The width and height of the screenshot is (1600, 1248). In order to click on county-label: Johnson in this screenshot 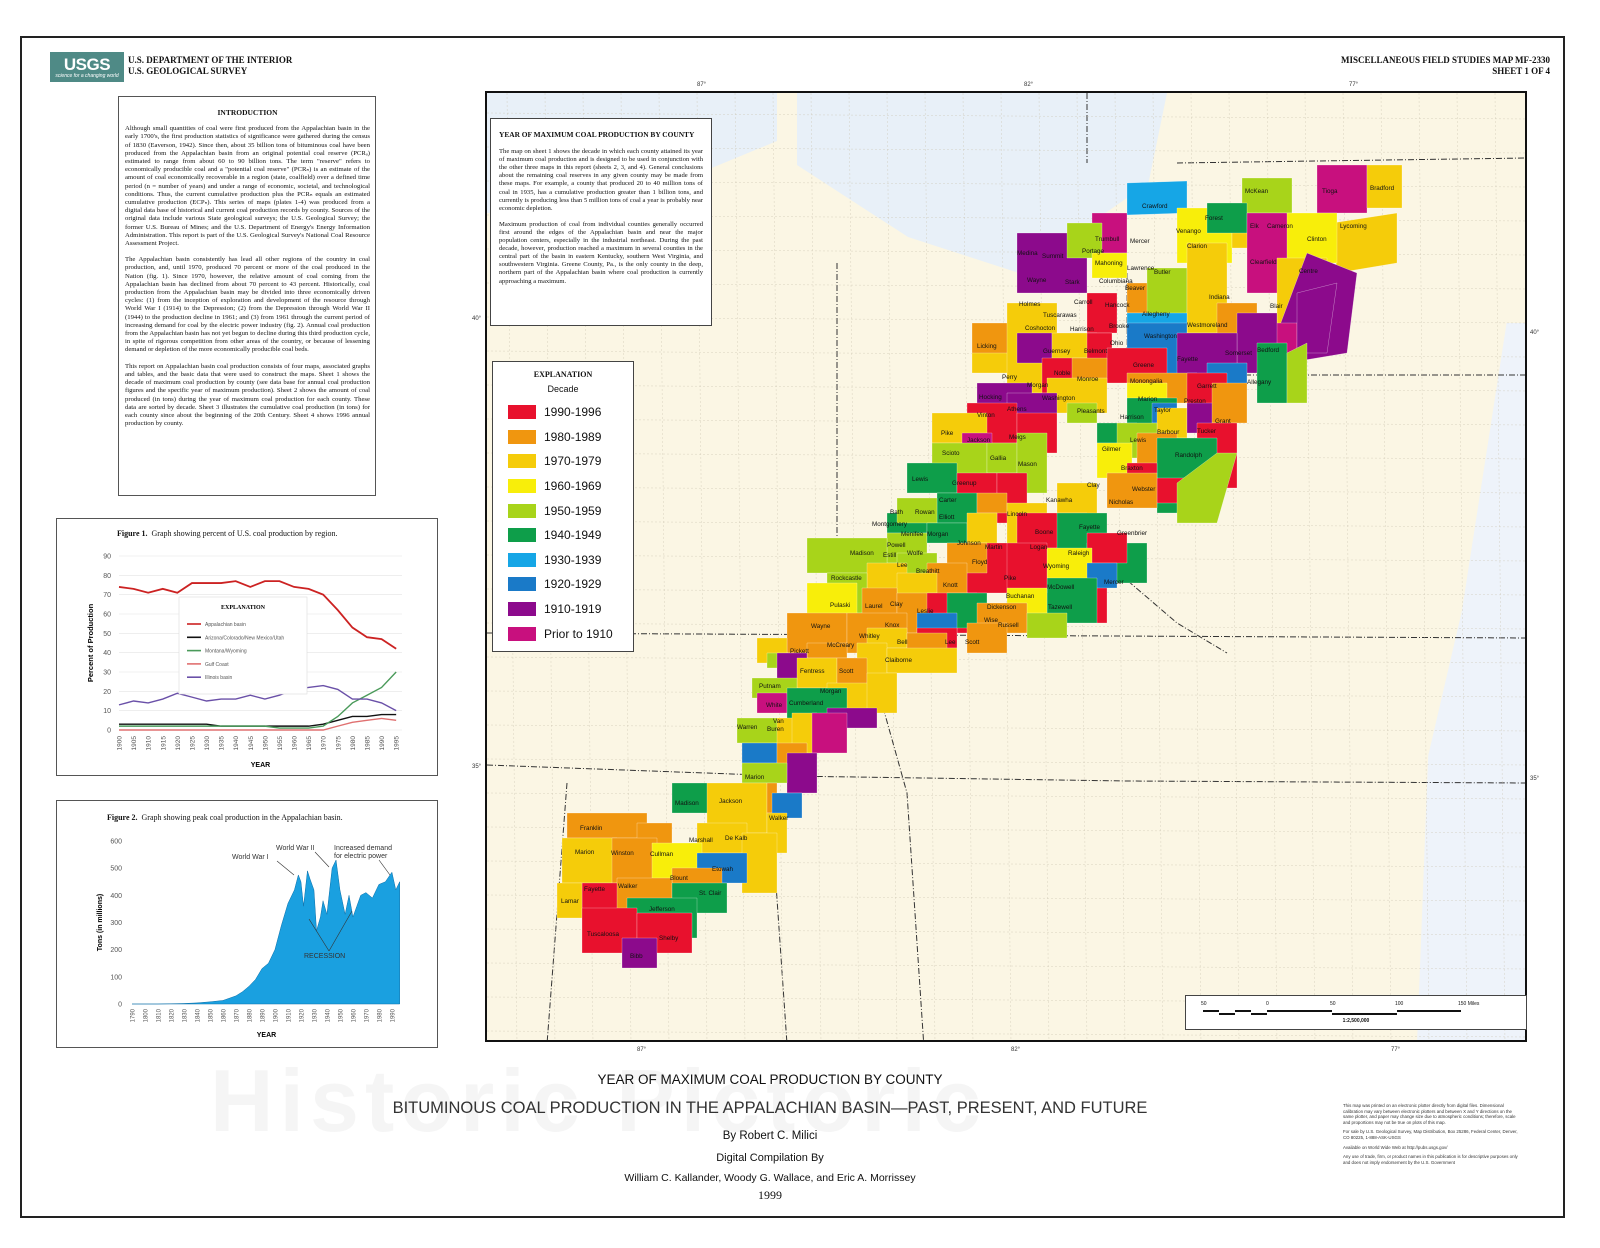, I will do `click(969, 543)`.